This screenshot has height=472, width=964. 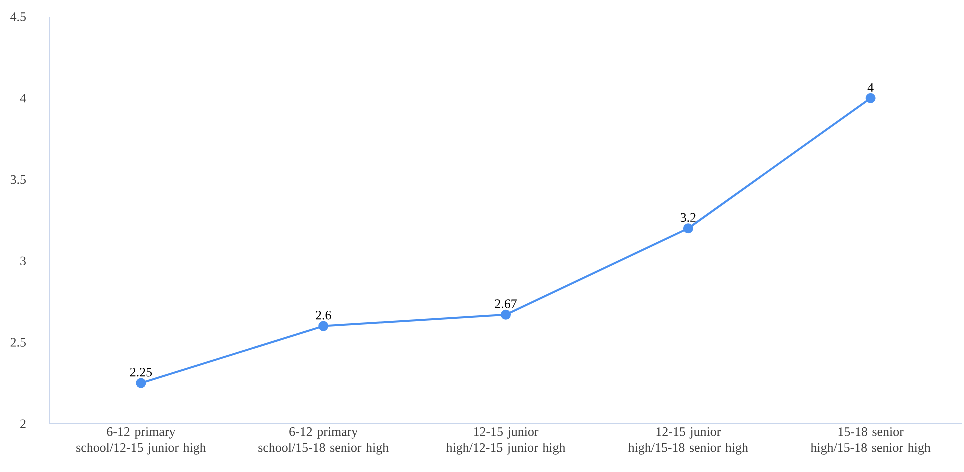 What do you see at coordinates (18, 179) in the screenshot?
I see `y-tick-label: 3.5` at bounding box center [18, 179].